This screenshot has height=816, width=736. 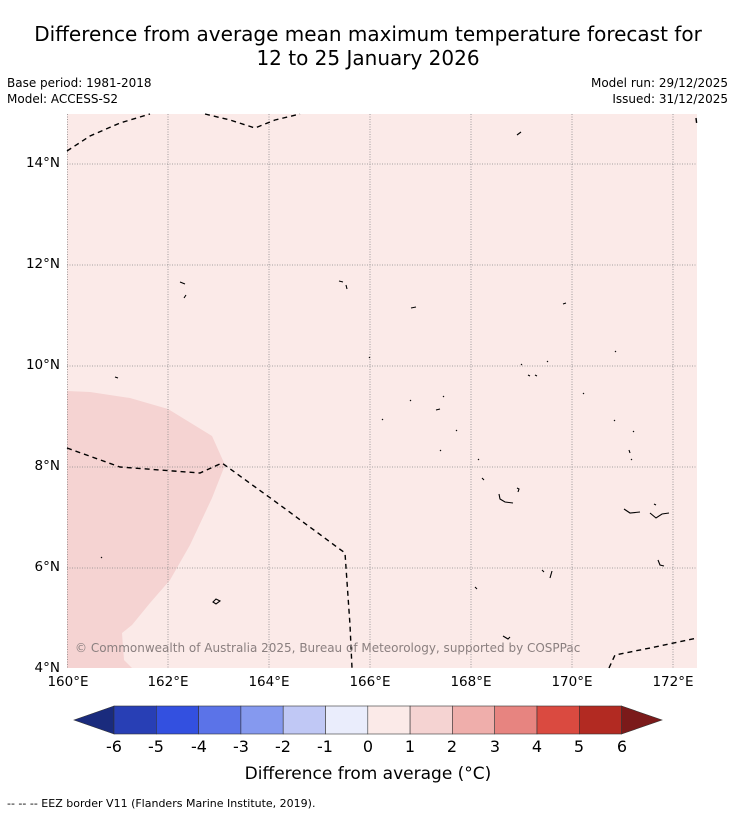 I want to click on colorbar-tick-label: 4, so click(x=537, y=746).